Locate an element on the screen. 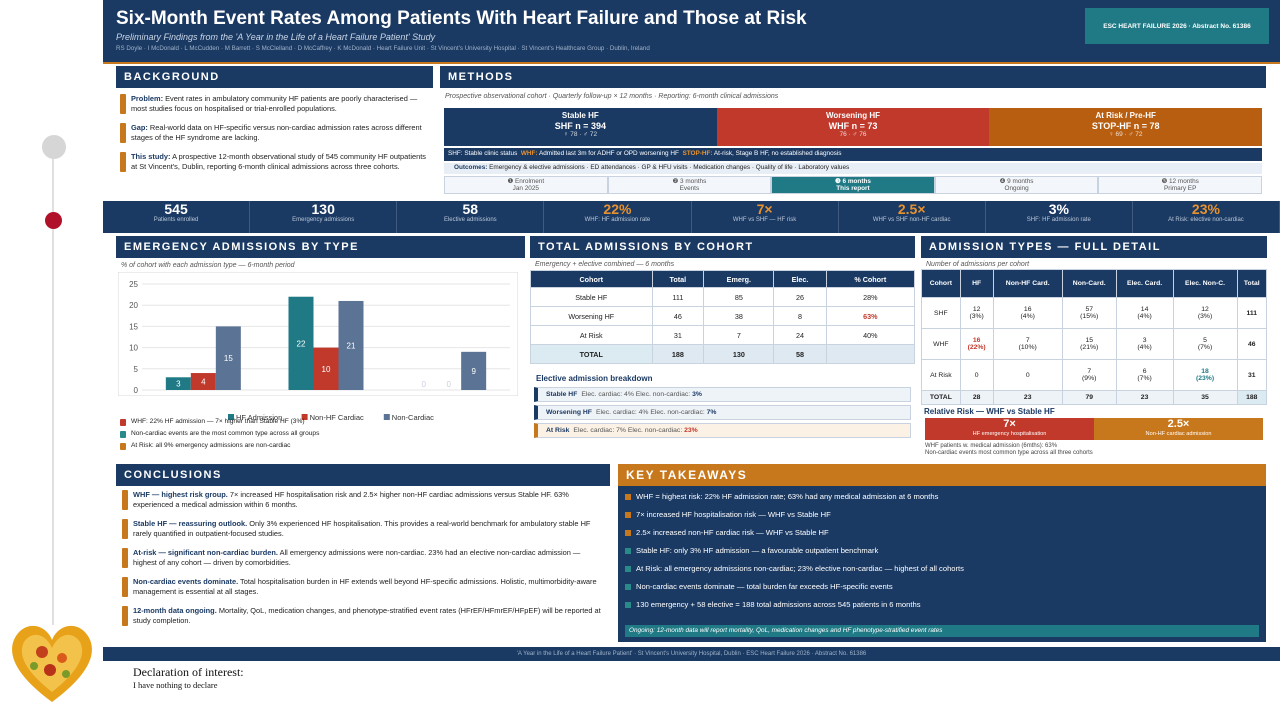  timeline-step-label: ❸ 6 months is located at coordinates (853, 181).